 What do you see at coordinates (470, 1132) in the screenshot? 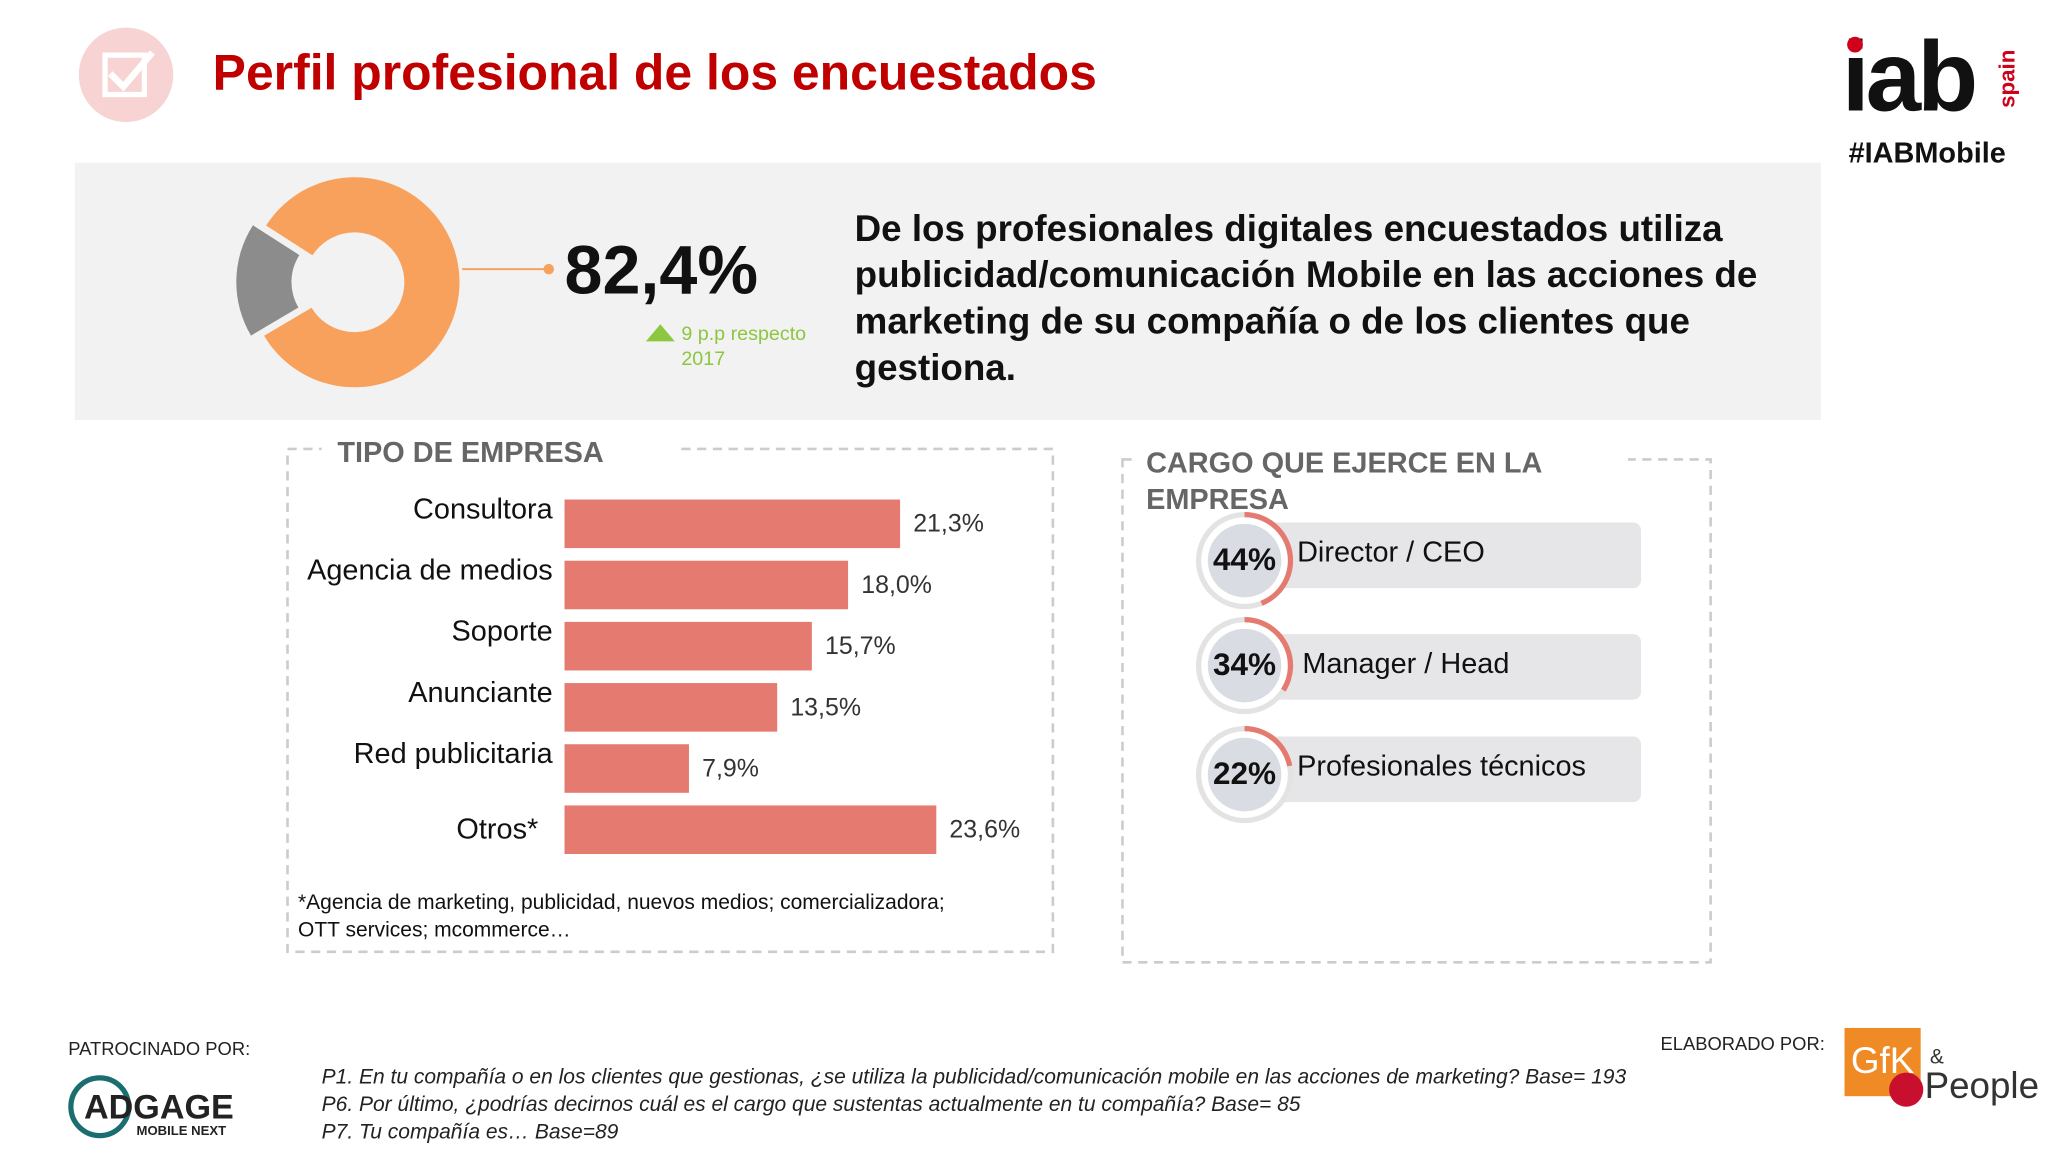
I see `question: P7. Tu compañía es… Base=89` at bounding box center [470, 1132].